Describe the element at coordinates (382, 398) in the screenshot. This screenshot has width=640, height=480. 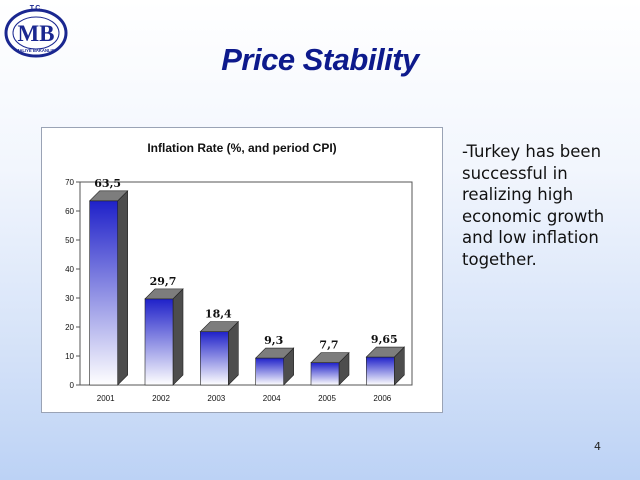
I see `x-tick-label: 2006` at that location.